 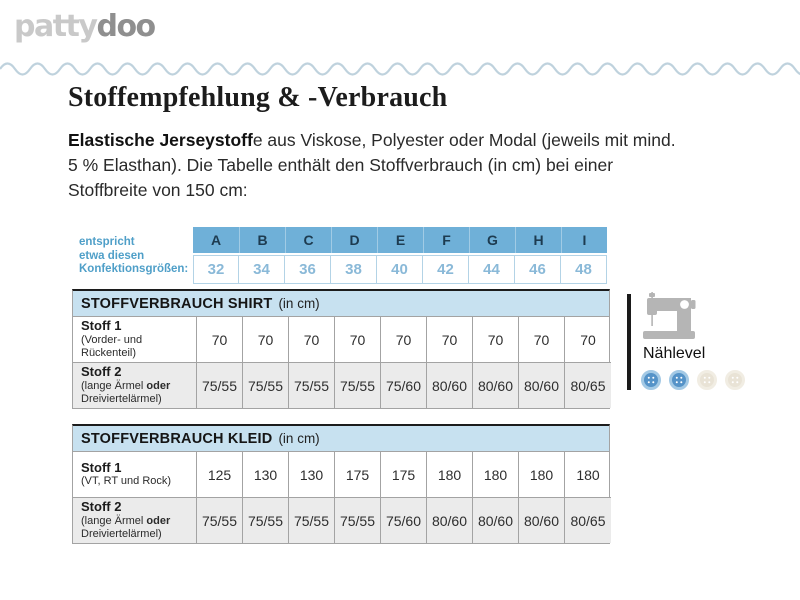 What do you see at coordinates (400, 240) in the screenshot?
I see `size-letter-row: A B C D E F G H I` at bounding box center [400, 240].